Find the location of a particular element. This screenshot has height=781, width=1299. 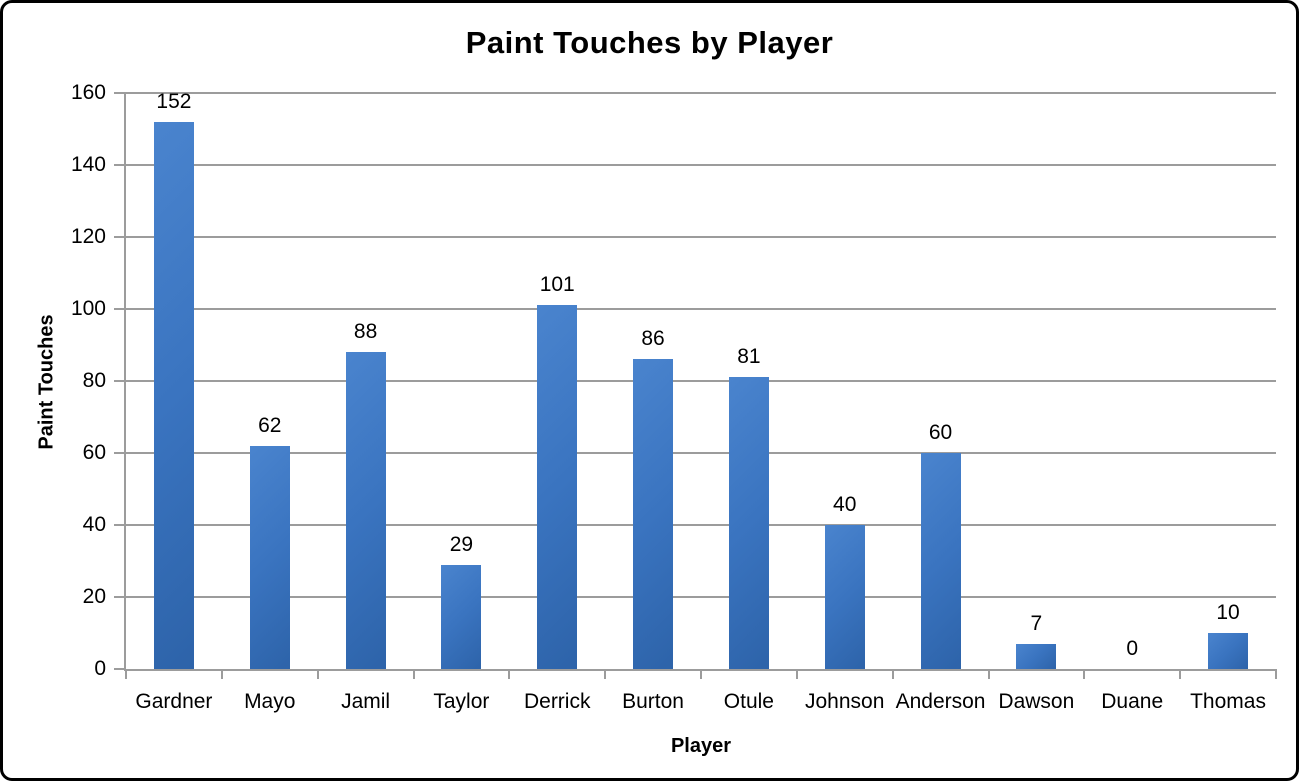

bar-slot: 7 is located at coordinates (1036, 381).